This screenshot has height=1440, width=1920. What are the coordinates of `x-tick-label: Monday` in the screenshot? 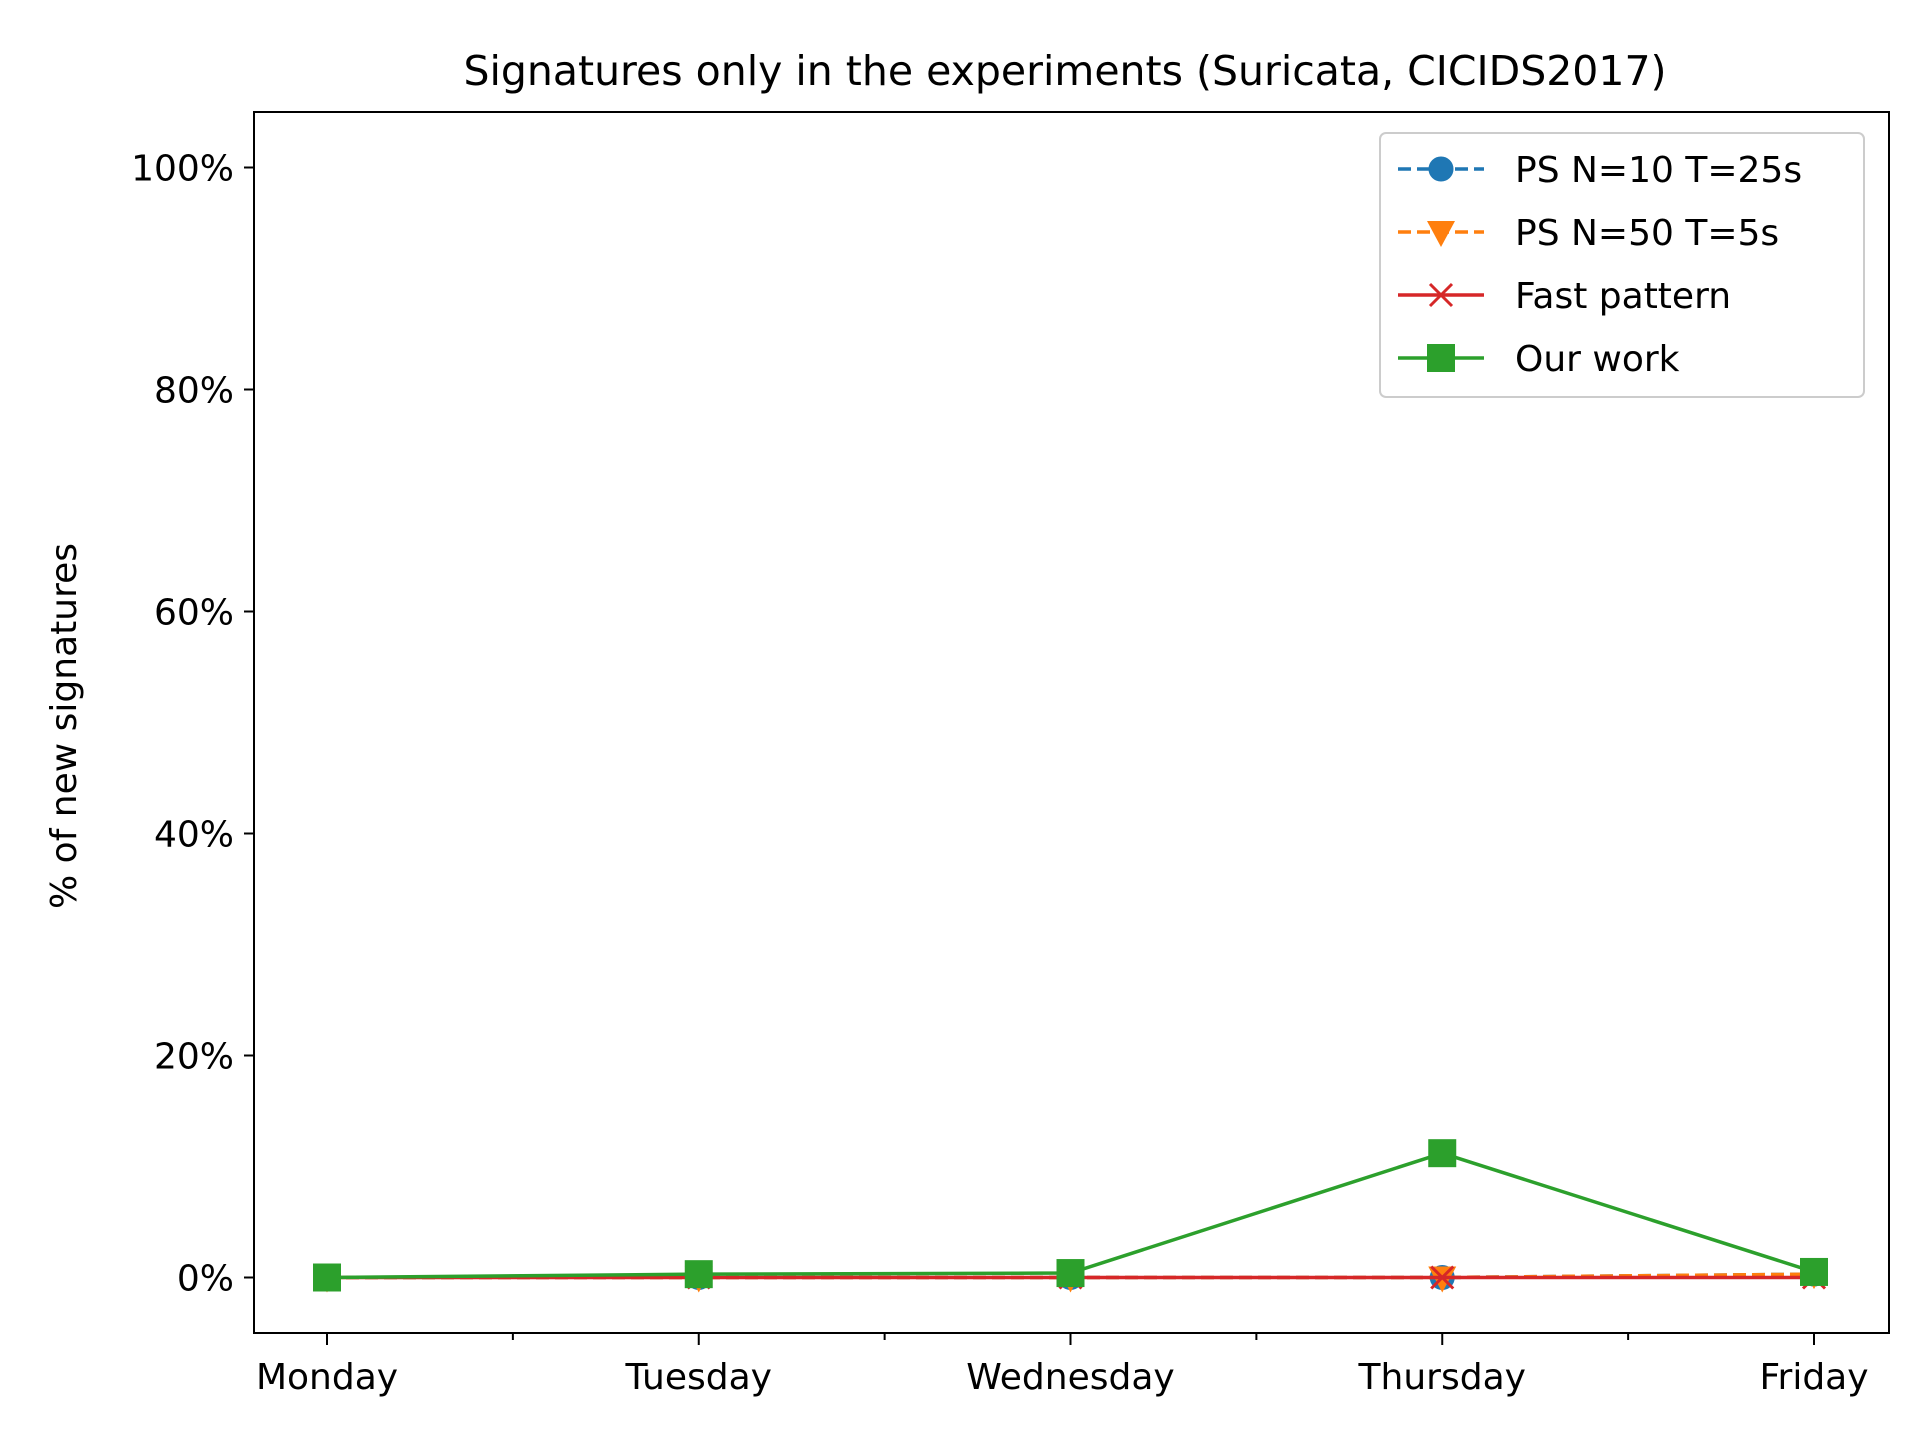 It's located at (327, 1377).